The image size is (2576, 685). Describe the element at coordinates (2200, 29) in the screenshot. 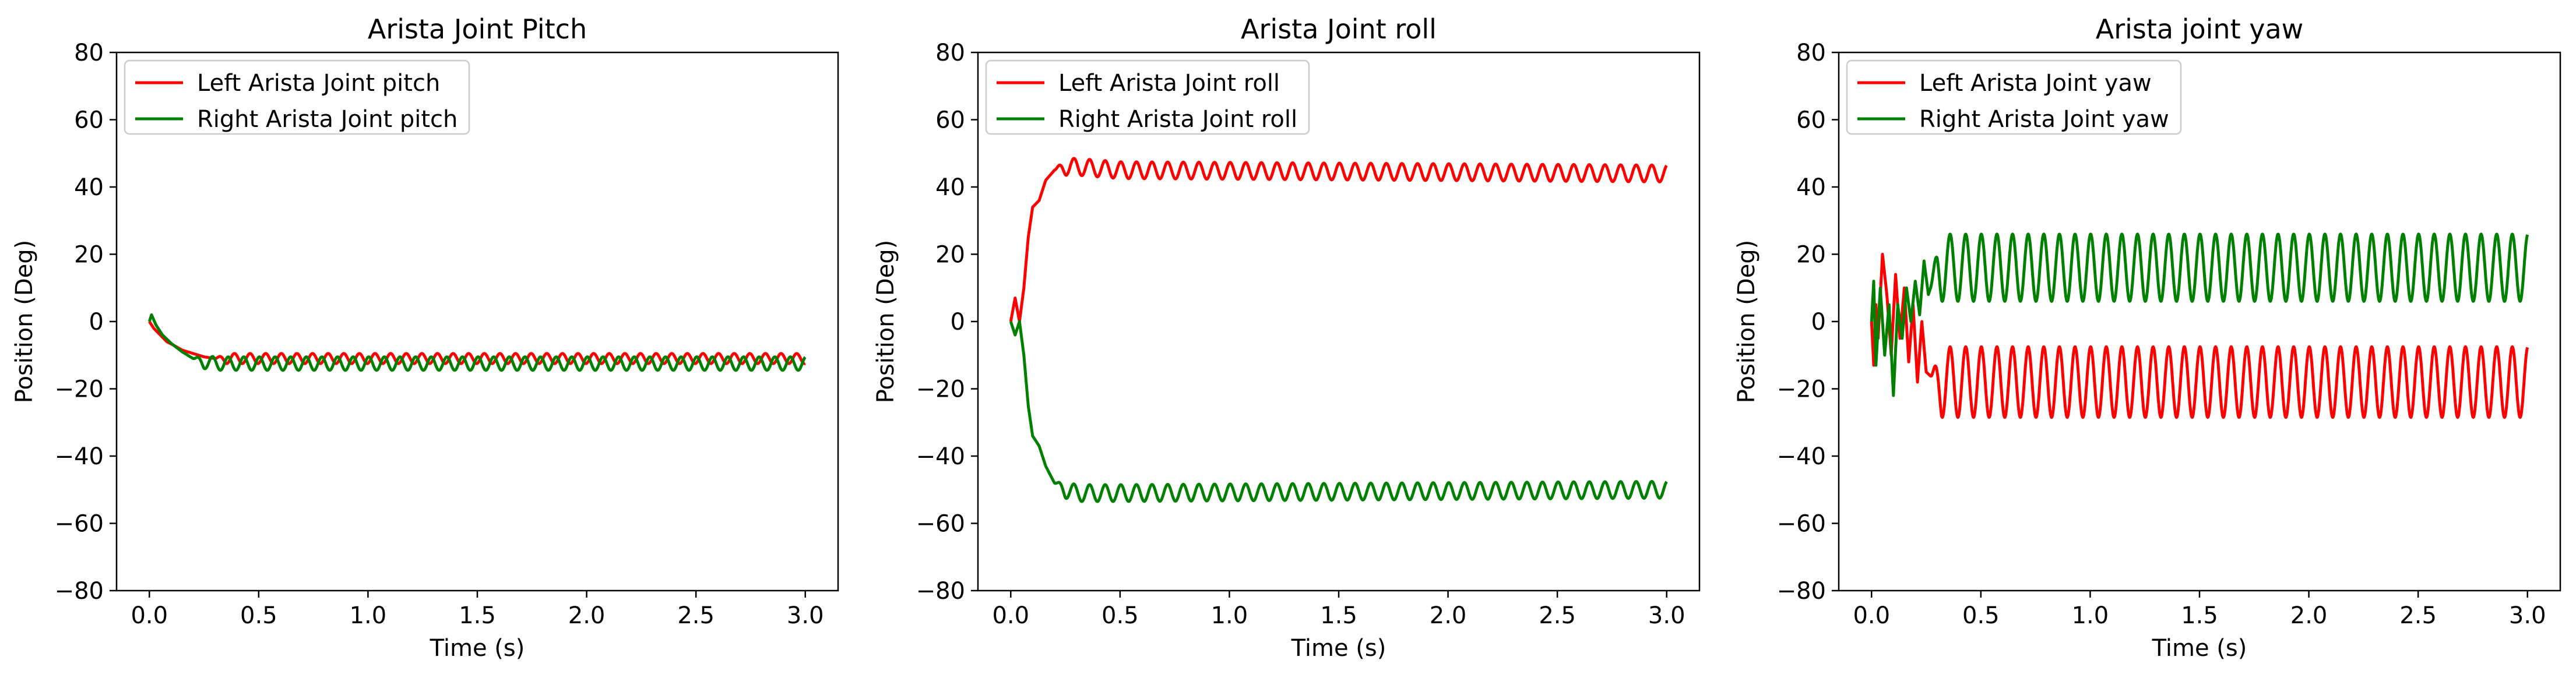

I see `chart-title: Arista joint yaw` at that location.